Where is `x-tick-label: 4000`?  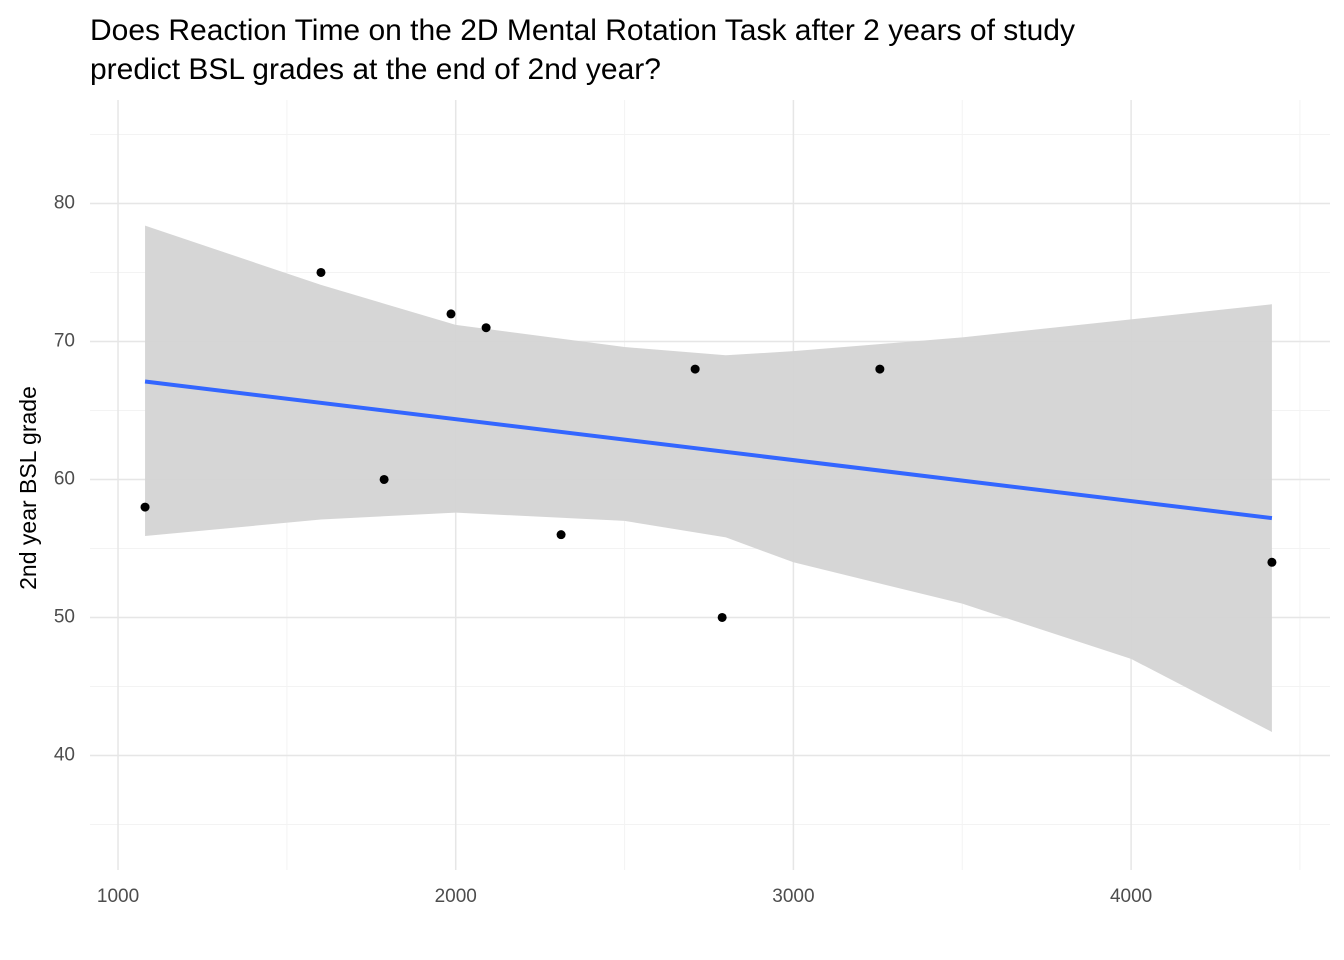
x-tick-label: 4000 is located at coordinates (1131, 896).